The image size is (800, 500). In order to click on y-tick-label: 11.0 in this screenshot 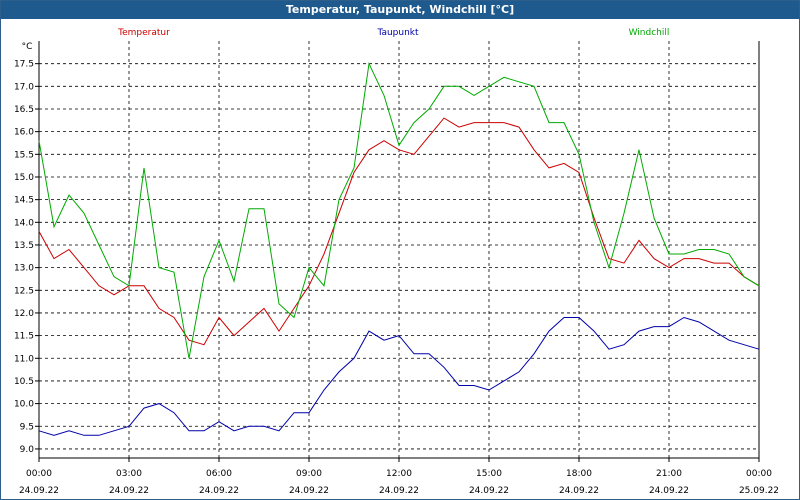, I will do `click(24, 359)`.